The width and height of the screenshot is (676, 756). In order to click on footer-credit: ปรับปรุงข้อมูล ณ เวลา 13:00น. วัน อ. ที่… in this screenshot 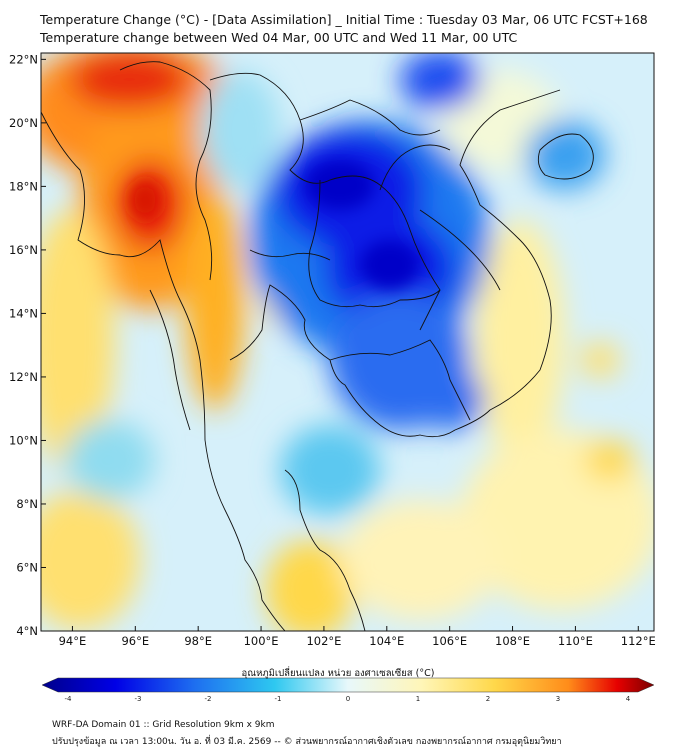, I will do `click(307, 742)`.